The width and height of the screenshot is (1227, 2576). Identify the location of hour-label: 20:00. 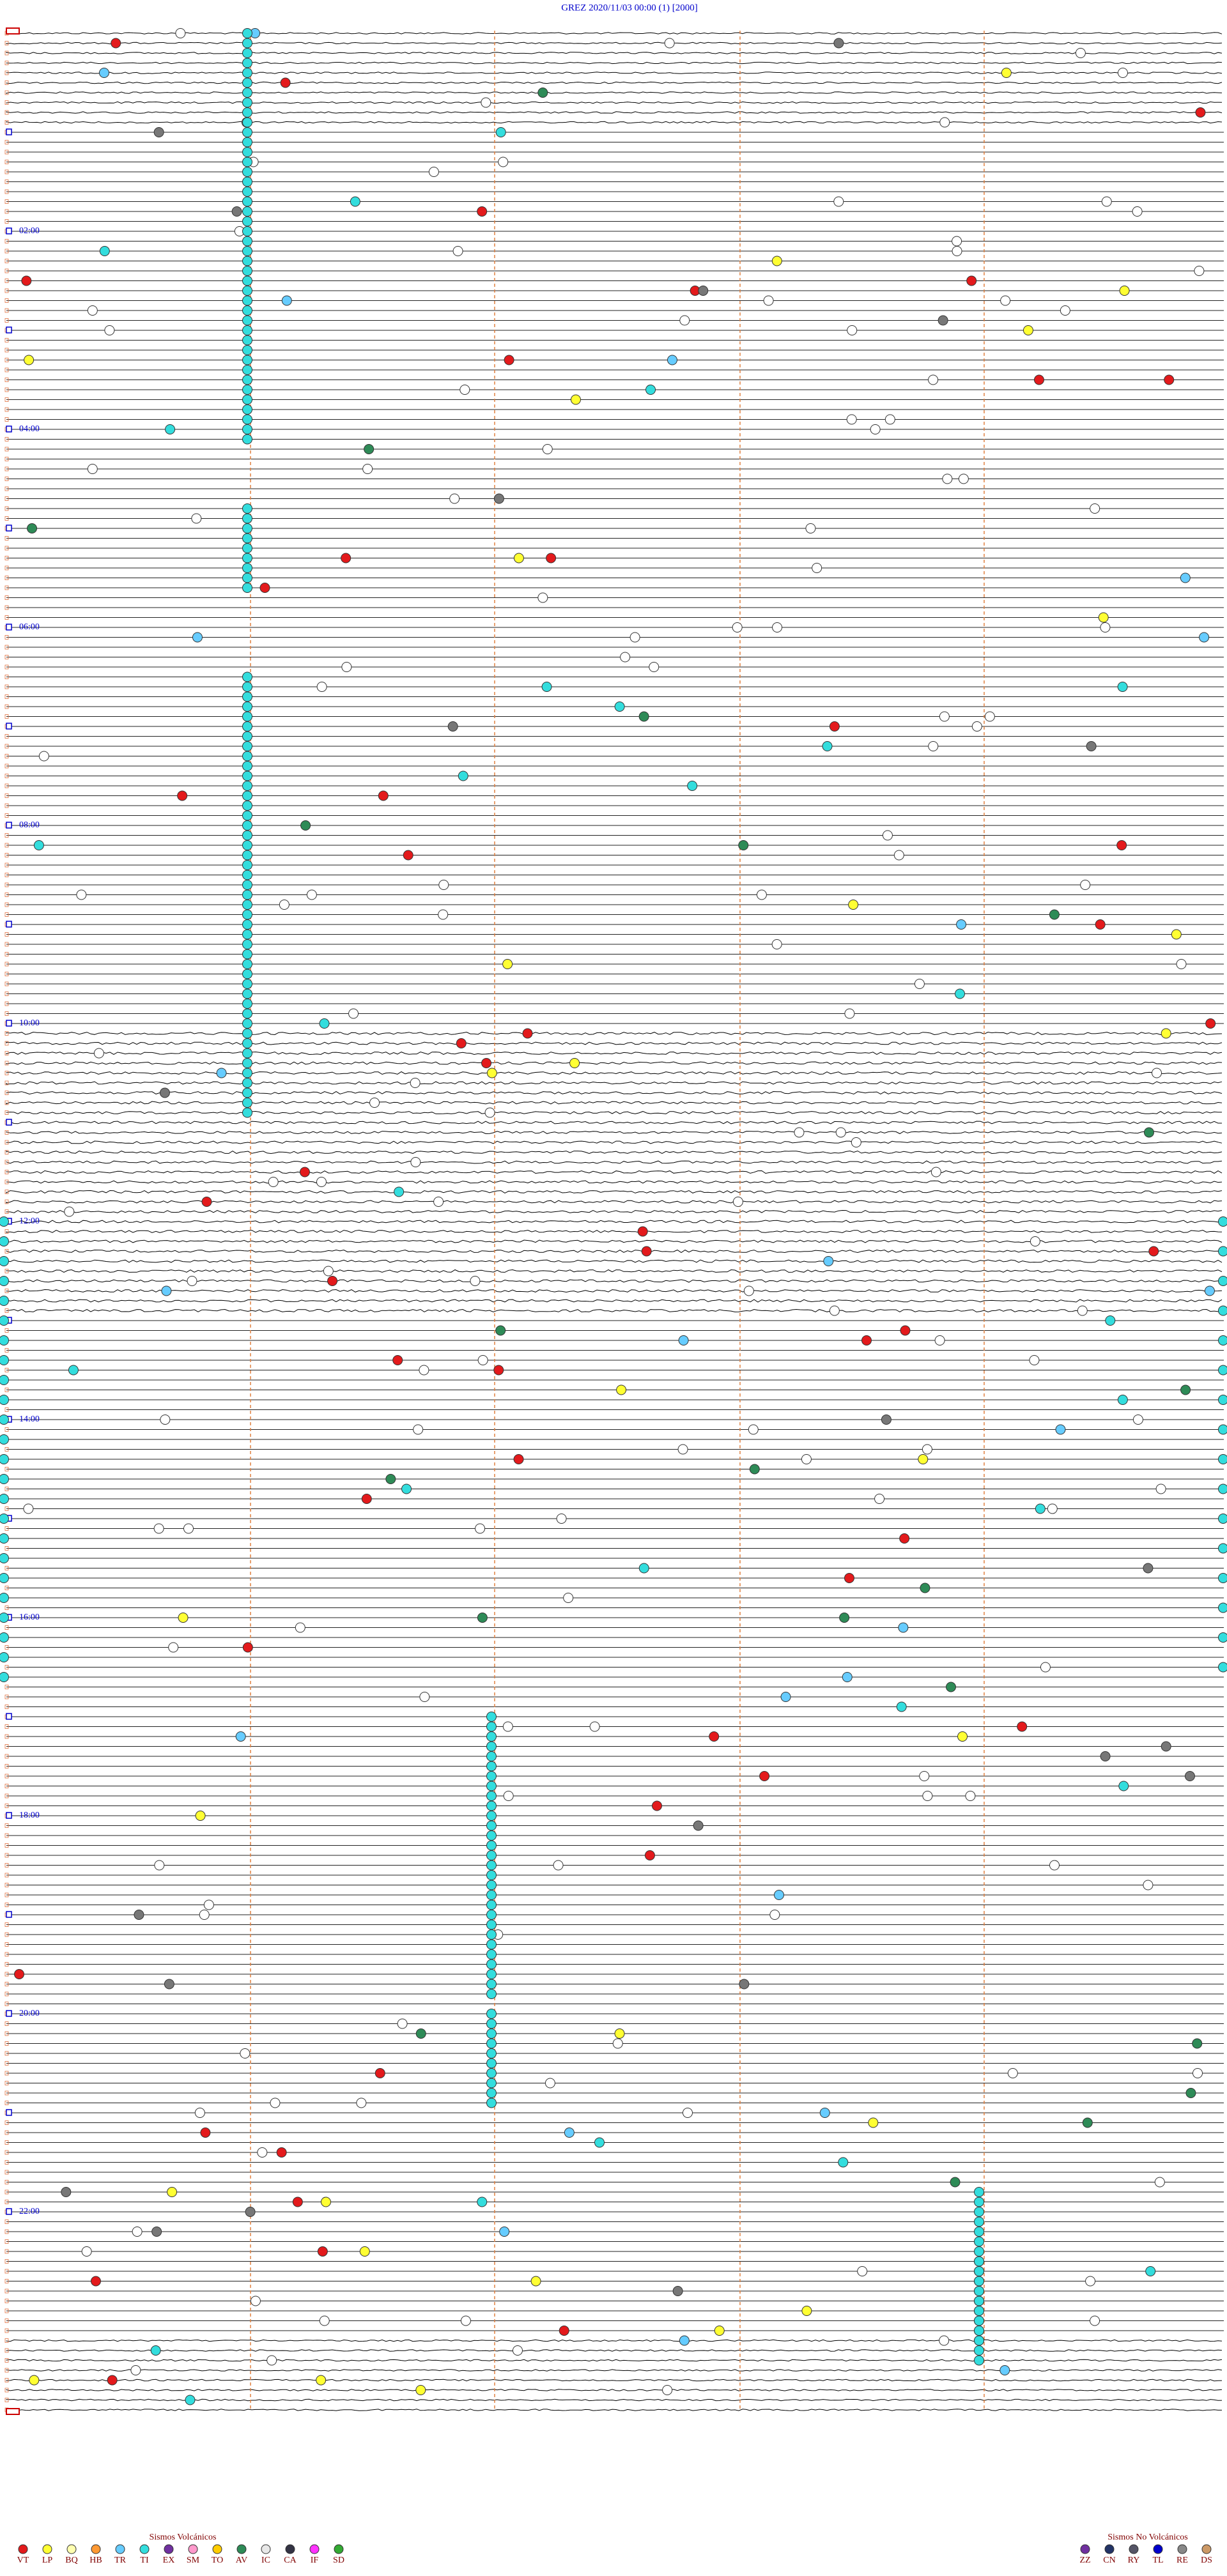
(29, 2013).